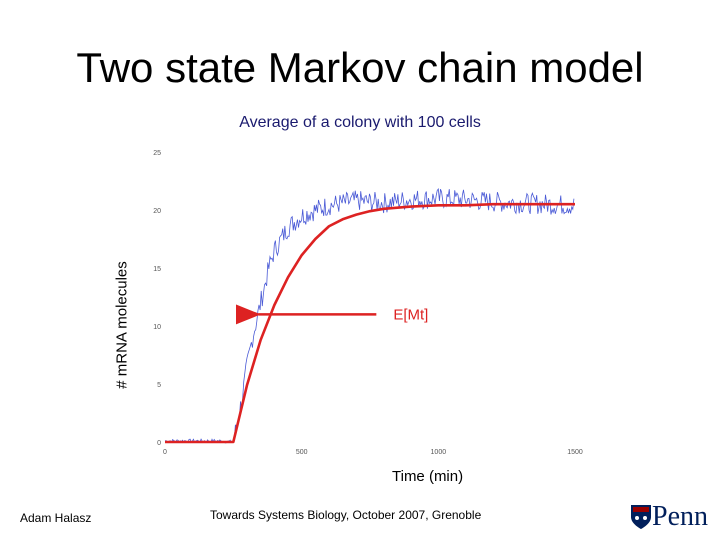 The height and width of the screenshot is (540, 720). Describe the element at coordinates (575, 452) in the screenshot. I see `x-tick-label: 1500` at that location.